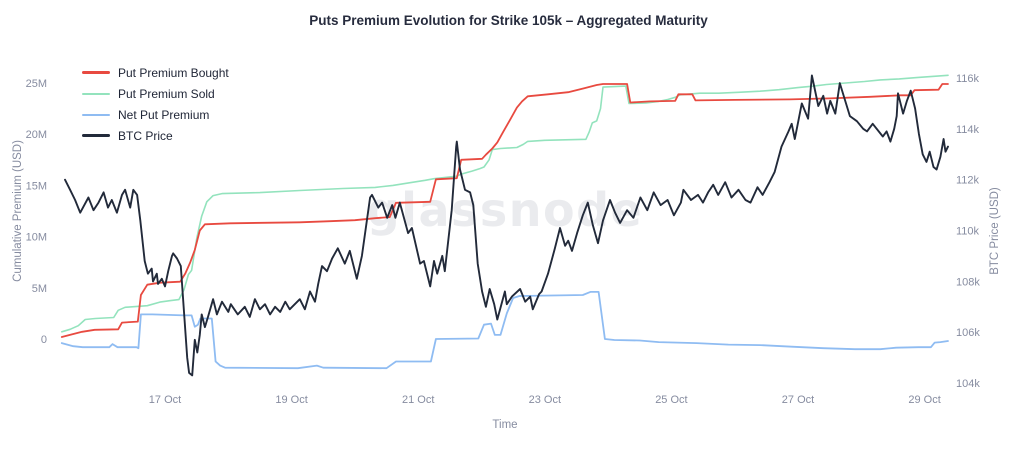 The width and height of the screenshot is (1017, 450). I want to click on y-left-tick-label: 25M, so click(36, 84).